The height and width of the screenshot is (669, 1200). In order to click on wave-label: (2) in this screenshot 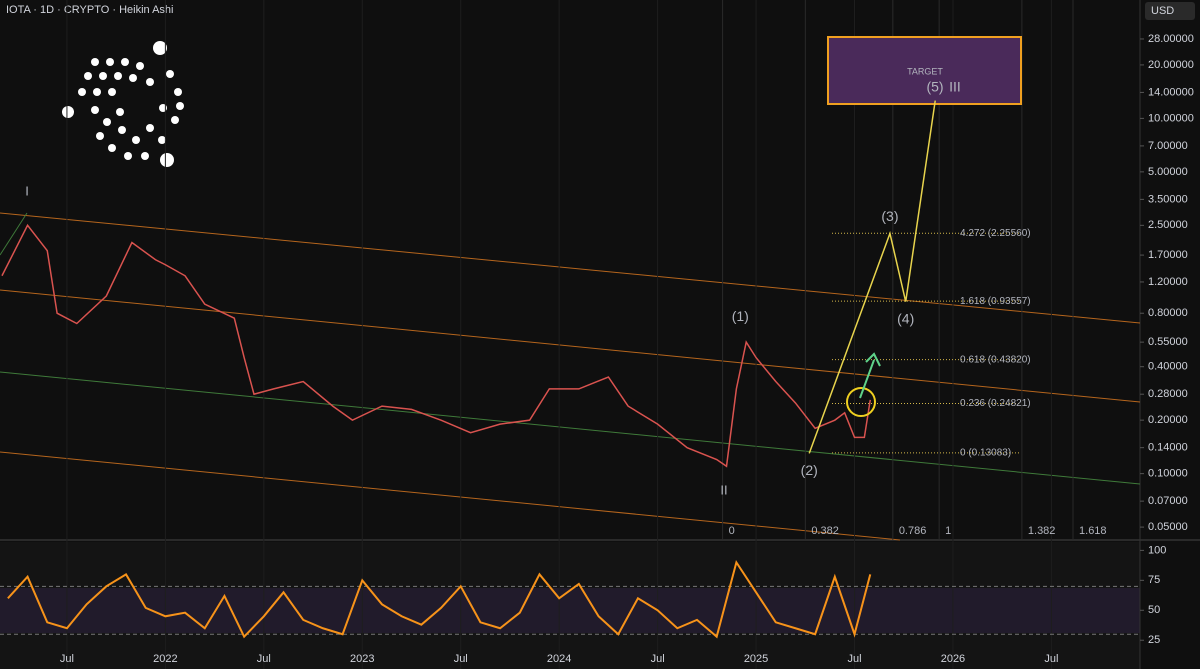, I will do `click(809, 470)`.